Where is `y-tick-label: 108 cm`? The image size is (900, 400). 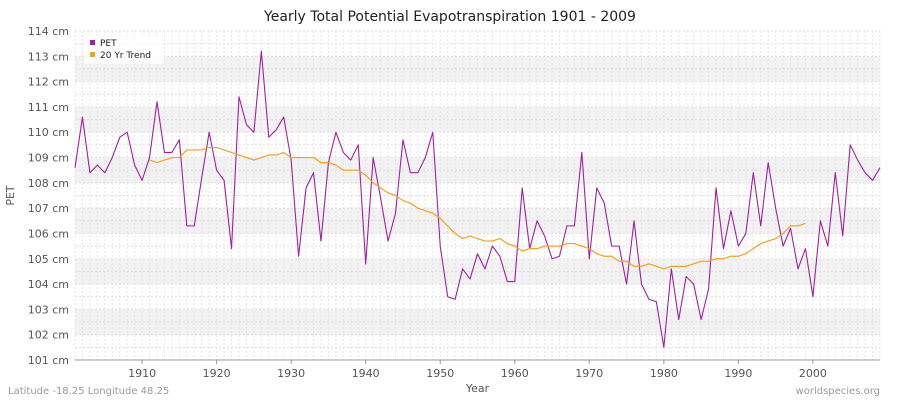
y-tick-label: 108 cm is located at coordinates (48, 183).